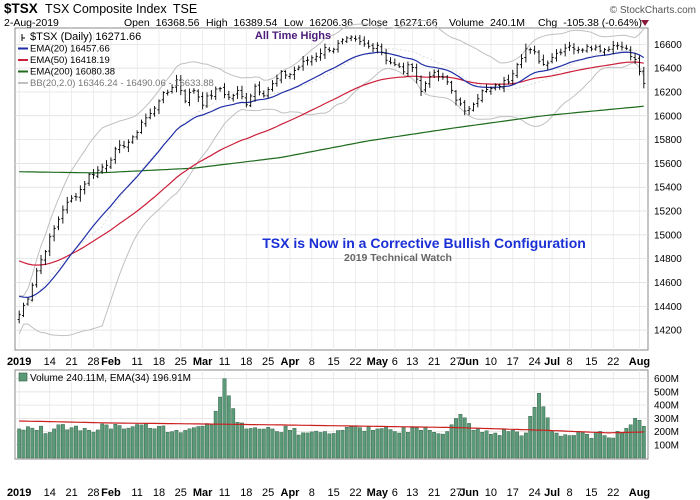 The height and width of the screenshot is (500, 700). What do you see at coordinates (246, 362) in the screenshot?
I see `x-tick-label: 18` at bounding box center [246, 362].